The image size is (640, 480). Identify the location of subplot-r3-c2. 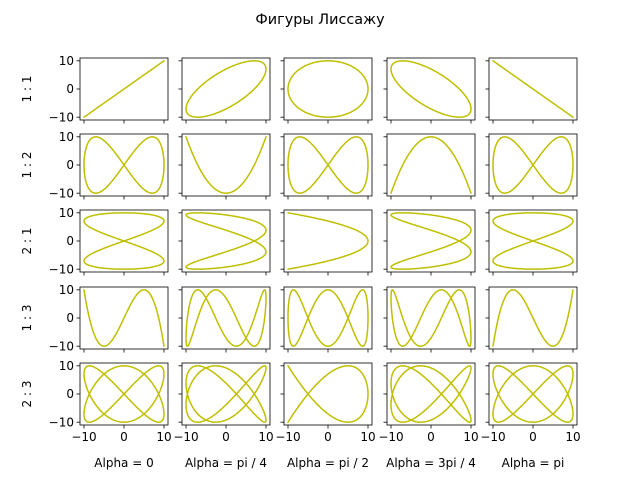
(224, 242).